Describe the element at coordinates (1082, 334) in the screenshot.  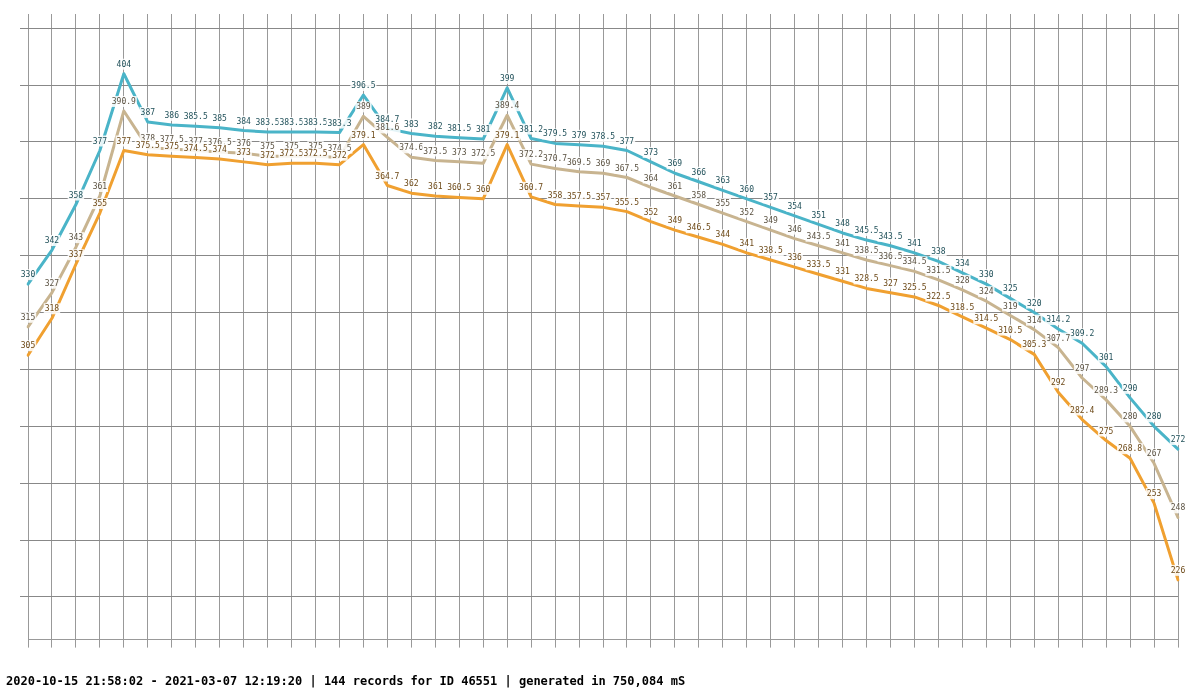
I see `data-label: 309.2` at that location.